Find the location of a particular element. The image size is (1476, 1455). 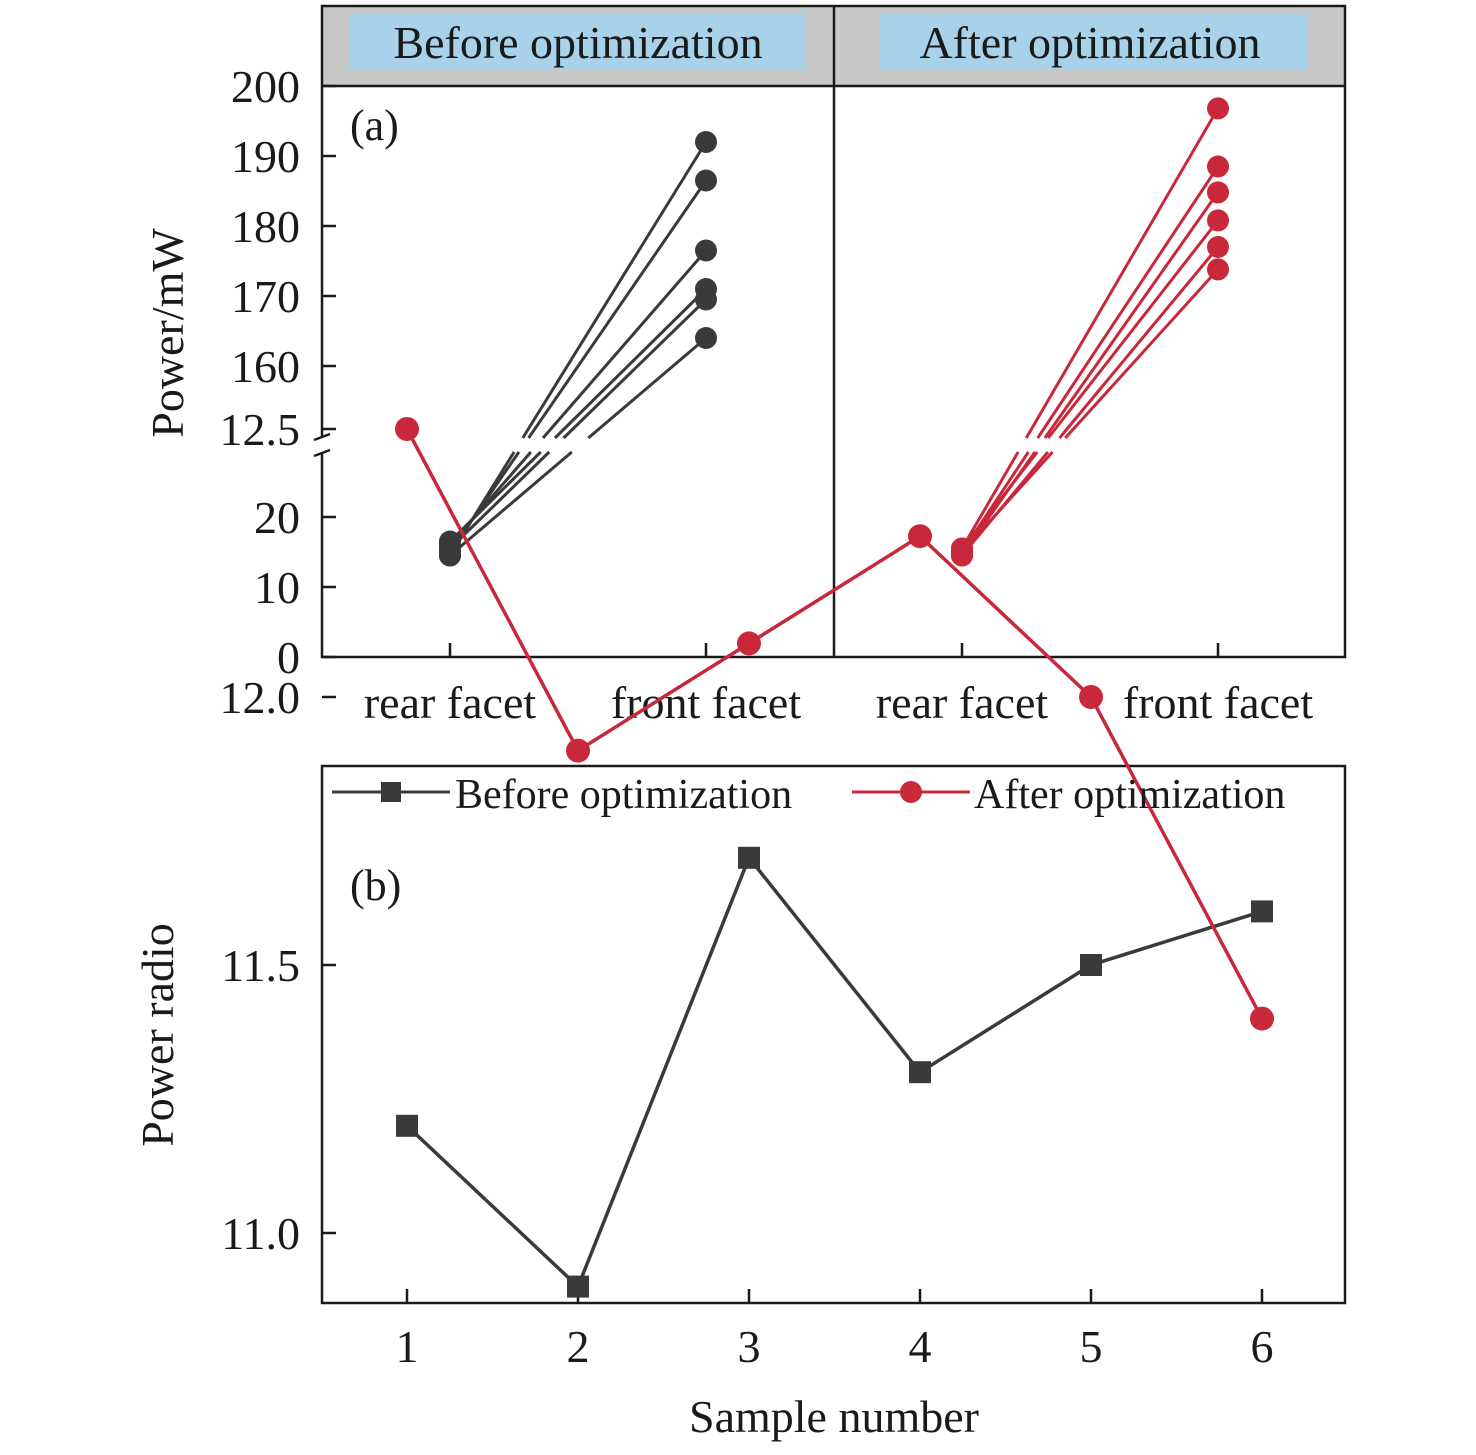

x-tick-label-b-1: 2 is located at coordinates (578, 1346).